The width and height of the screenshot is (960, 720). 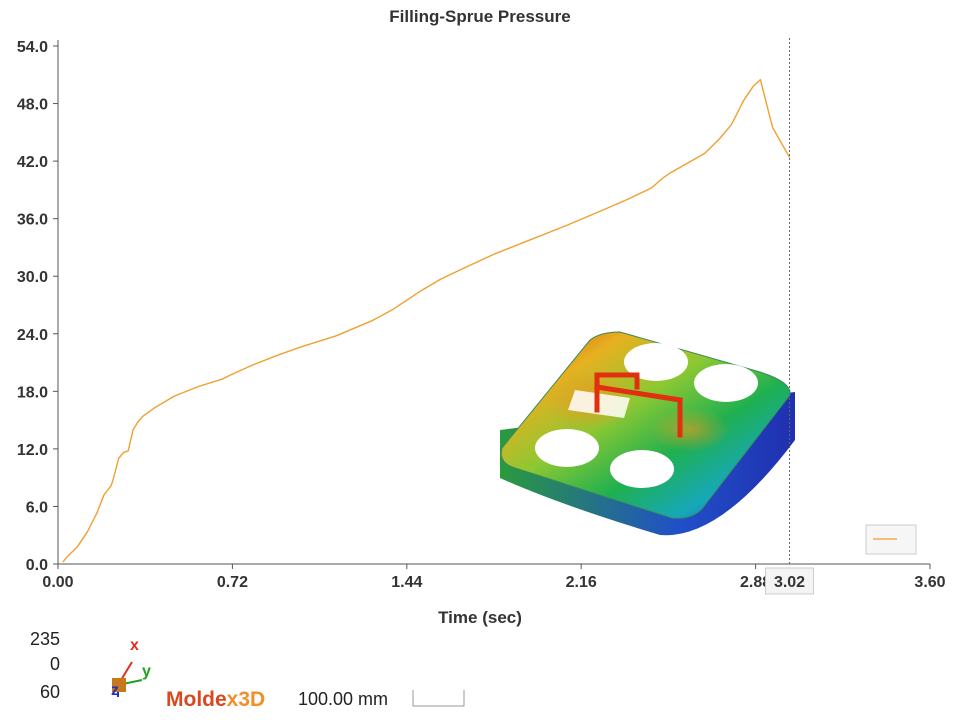 What do you see at coordinates (32, 105) in the screenshot?
I see `y-tick-label: 48.0` at bounding box center [32, 105].